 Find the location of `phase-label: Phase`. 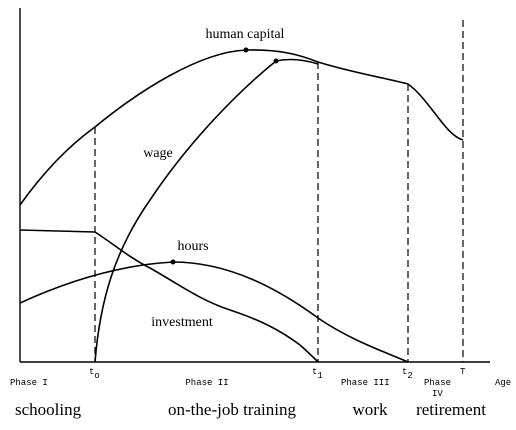

phase-label: Phase is located at coordinates (437, 383).